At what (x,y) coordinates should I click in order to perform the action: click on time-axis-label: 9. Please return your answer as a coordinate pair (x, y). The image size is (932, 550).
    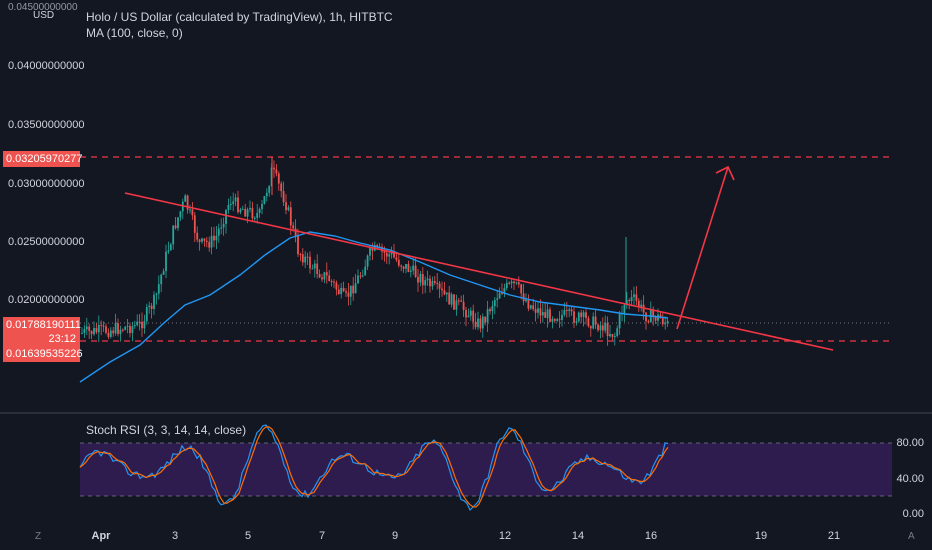
    Looking at the image, I should click on (395, 536).